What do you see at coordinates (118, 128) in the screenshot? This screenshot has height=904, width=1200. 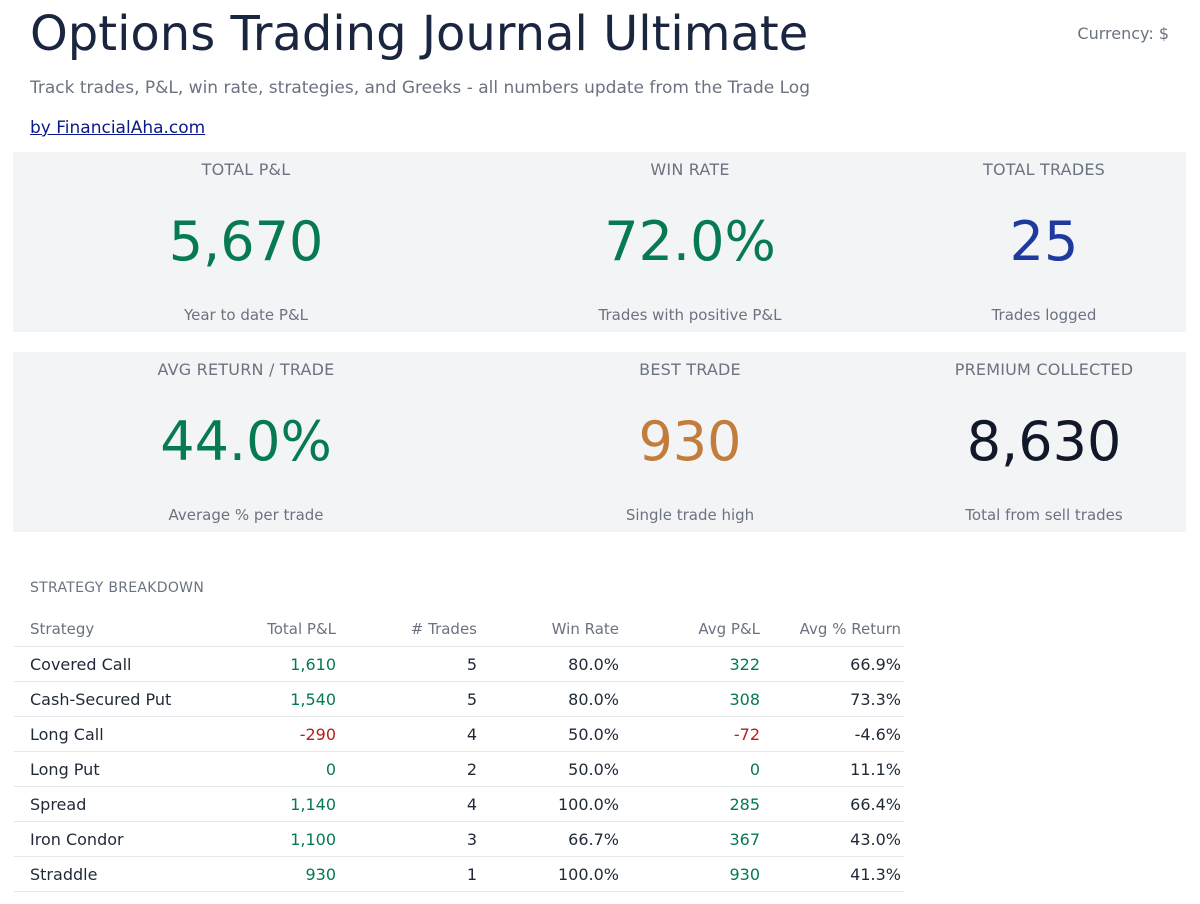 I see `author-link: by FinancialAha.com` at bounding box center [118, 128].